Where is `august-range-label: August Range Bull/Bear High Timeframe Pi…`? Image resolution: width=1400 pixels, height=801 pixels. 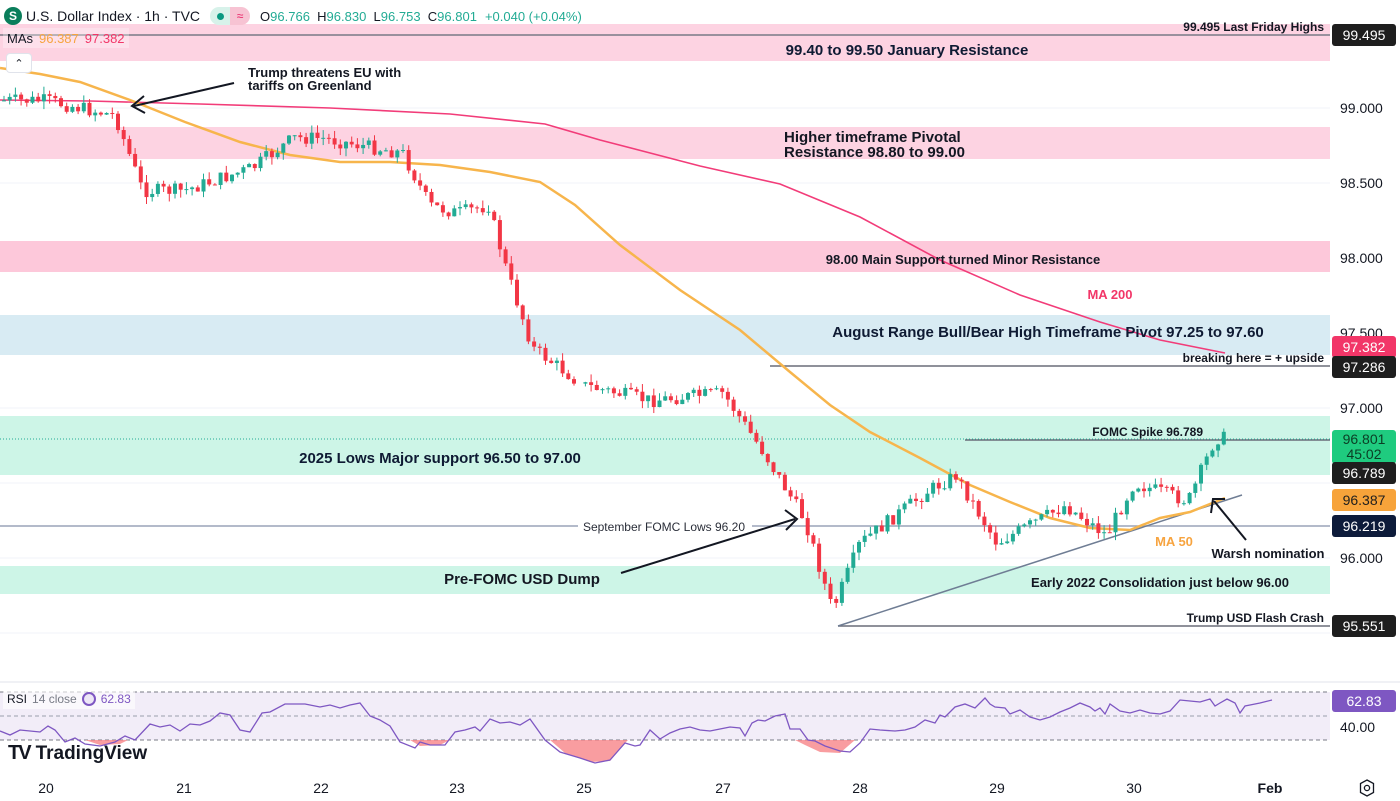
august-range-label: August Range Bull/Bear High Timeframe Pi… is located at coordinates (1048, 332).